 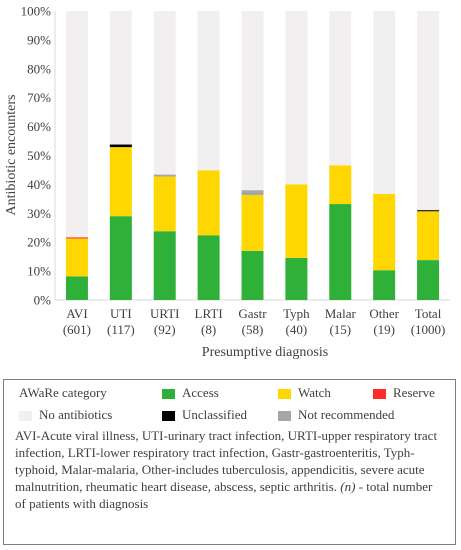 What do you see at coordinates (11, 155) in the screenshot?
I see `y-axis-title: Antibiotic encounters` at bounding box center [11, 155].